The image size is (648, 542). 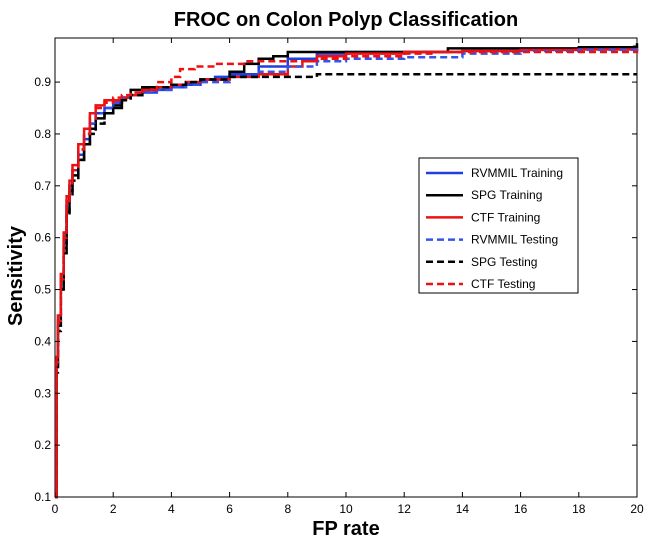 What do you see at coordinates (42, 341) in the screenshot?
I see `y-tick-label: 0.4` at bounding box center [42, 341].